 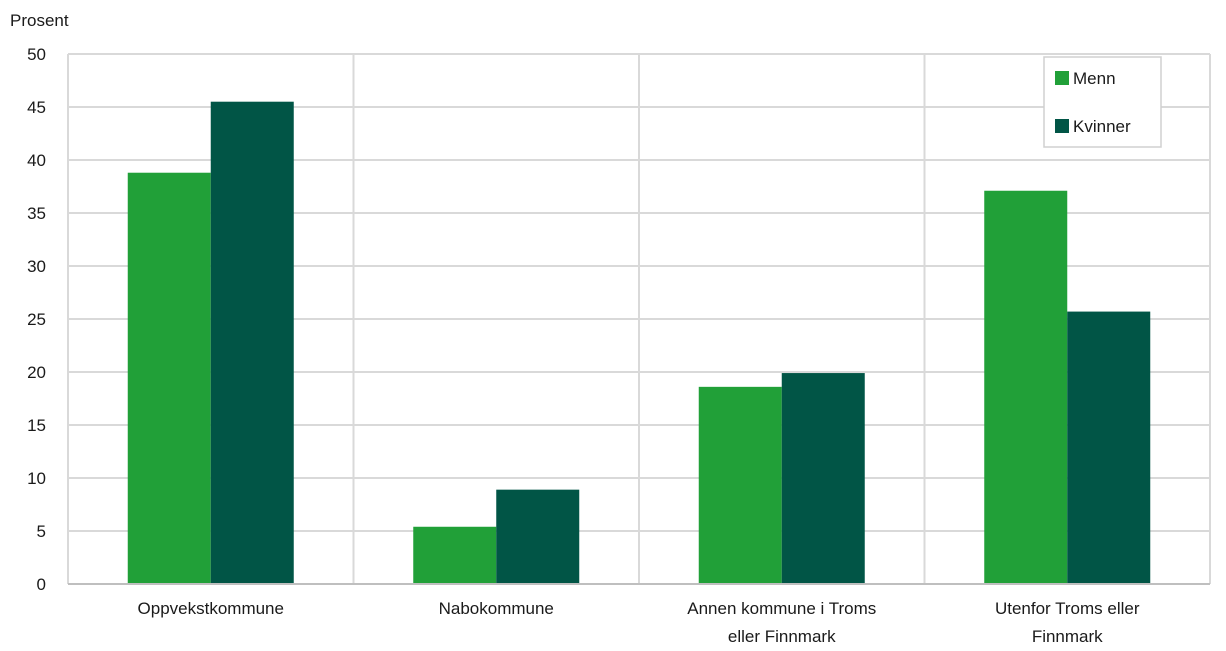 What do you see at coordinates (39, 20) in the screenshot?
I see `y-axis-label: Prosent` at bounding box center [39, 20].